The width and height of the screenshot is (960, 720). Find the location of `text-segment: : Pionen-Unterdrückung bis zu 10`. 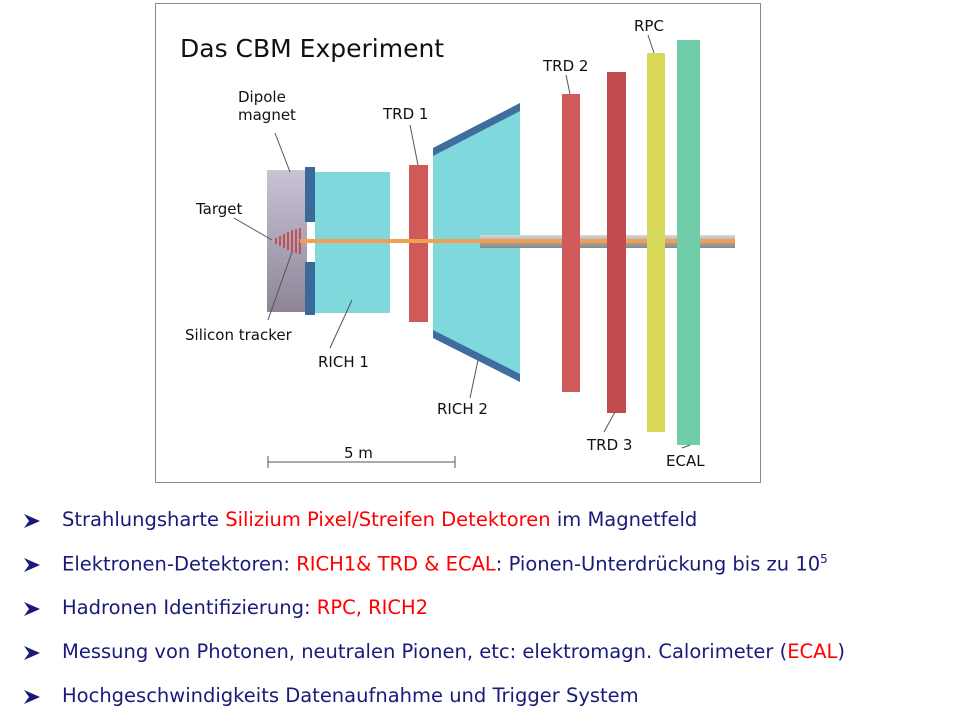

text-segment: : Pionen-Unterdrückung bis zu 10 is located at coordinates (658, 564).